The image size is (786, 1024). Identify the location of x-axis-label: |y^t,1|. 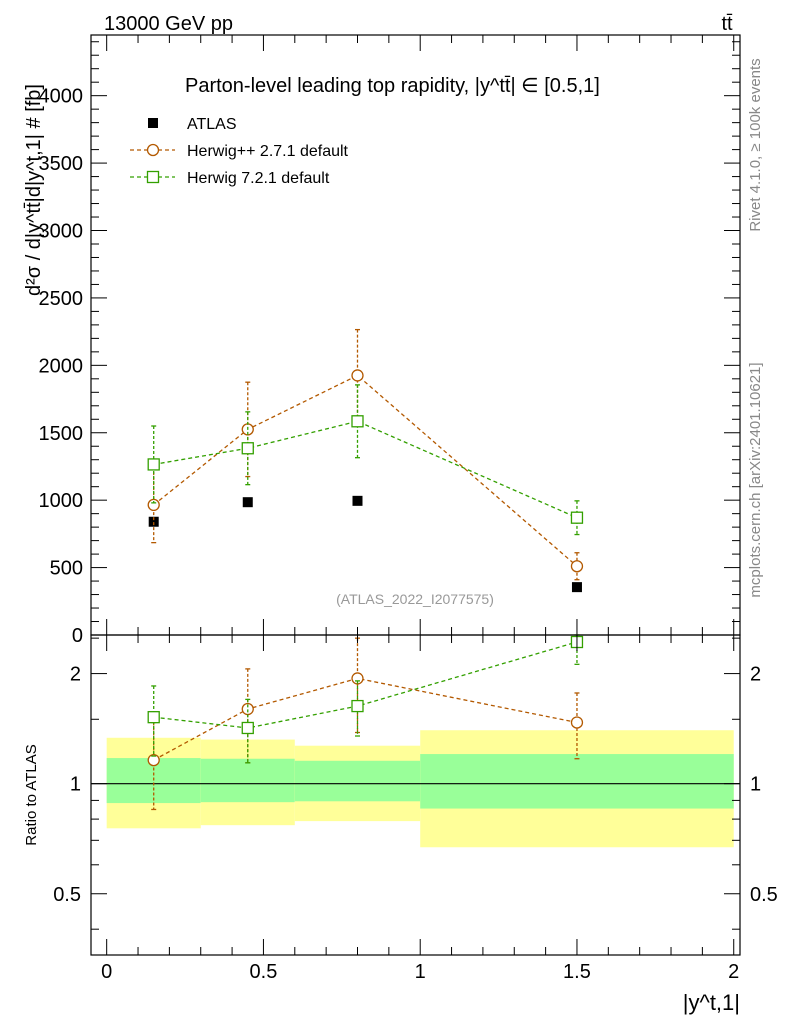
(711, 1002).